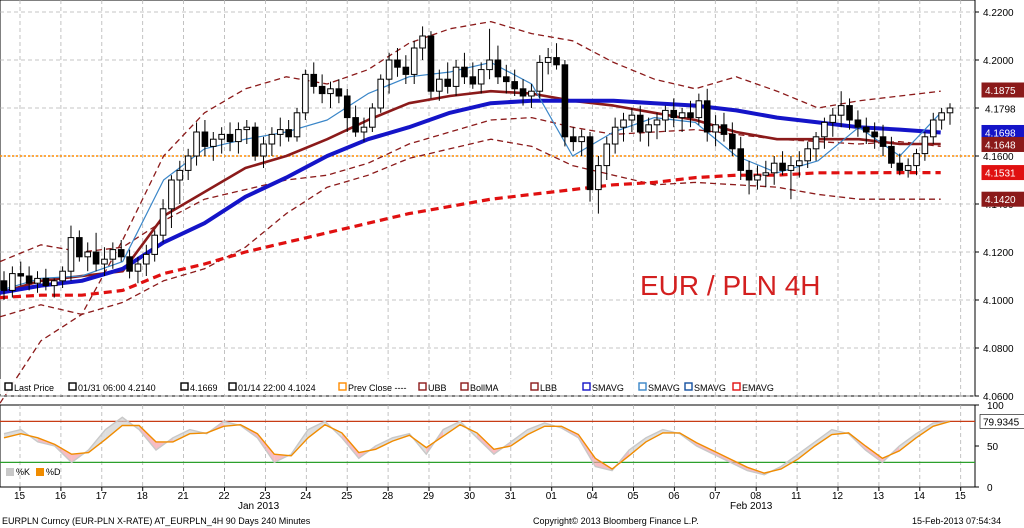 This screenshot has width=1024, height=528. What do you see at coordinates (347, 496) in the screenshot?
I see `x-tick-label: 25` at bounding box center [347, 496].